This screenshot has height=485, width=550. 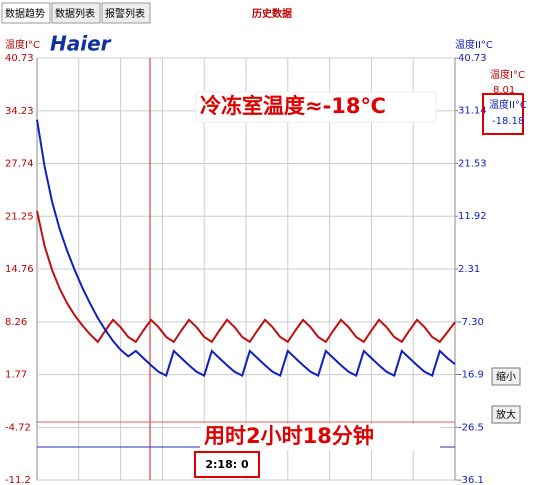 I want to click on y2-tick-label: 2.31, so click(x=469, y=269).